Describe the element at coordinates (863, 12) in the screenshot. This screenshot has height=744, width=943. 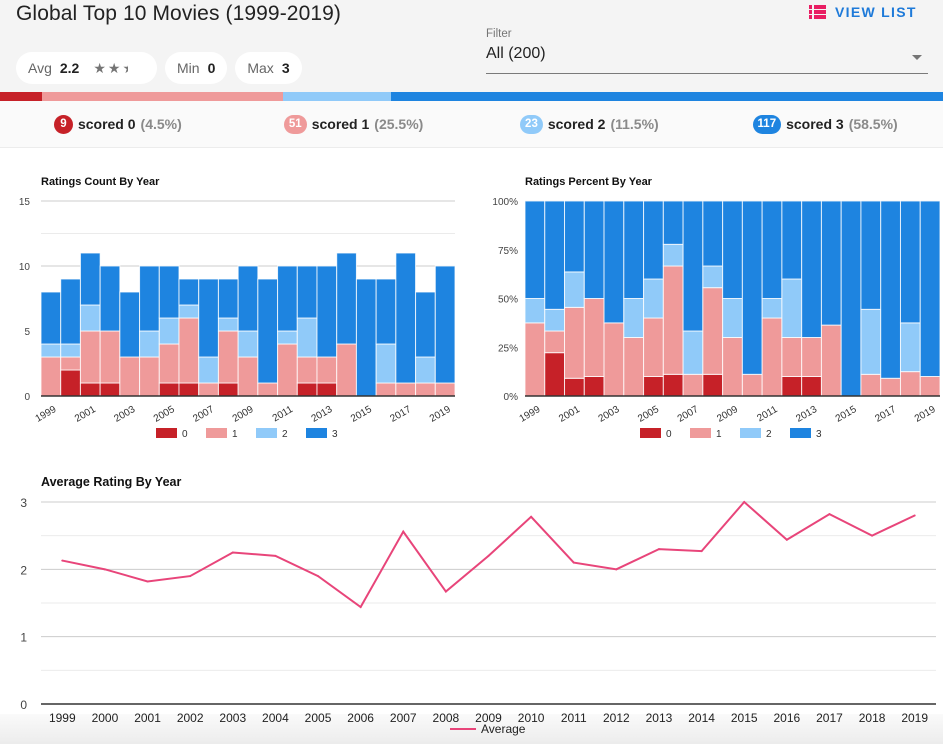
I see `view-list-button: VIEW LIST` at that location.